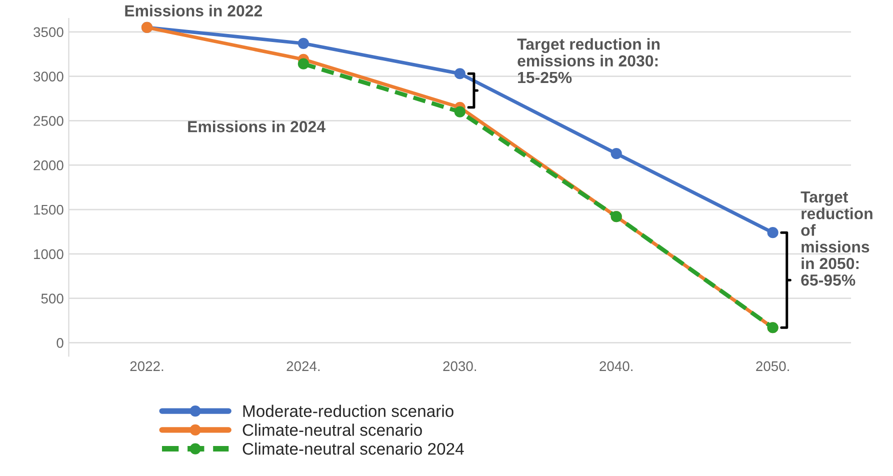  I want to click on legend-label: Moderate-reduction scenario, so click(348, 411).